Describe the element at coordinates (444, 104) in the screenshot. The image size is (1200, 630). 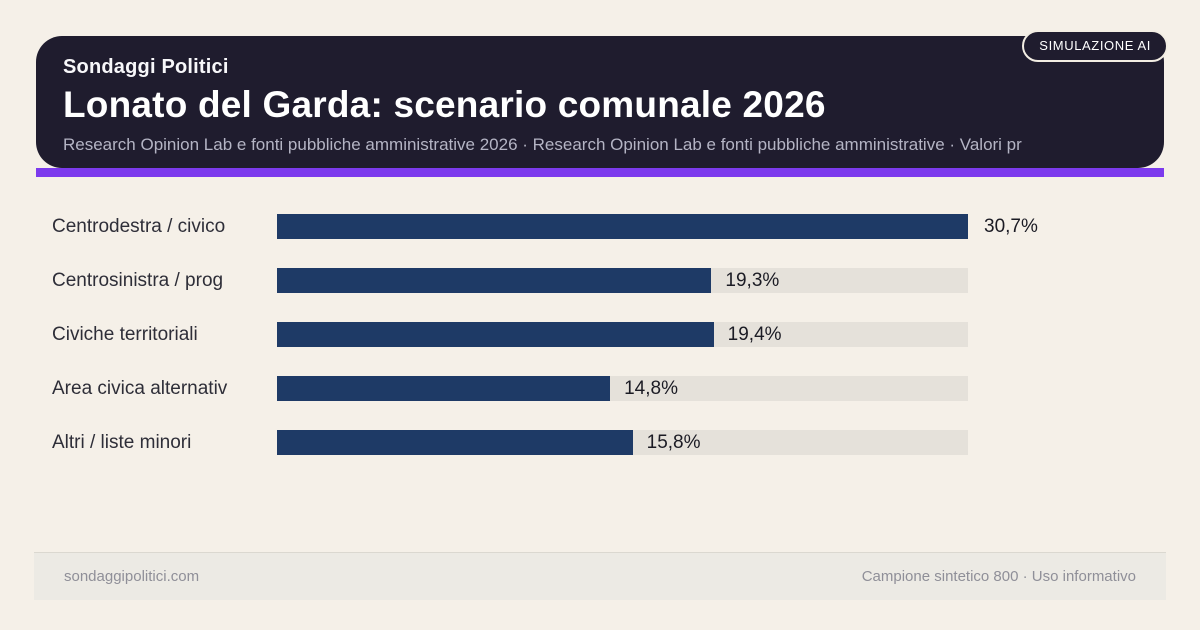
I see `page-title: Lonato del Garda: scenario comunale 2026` at that location.